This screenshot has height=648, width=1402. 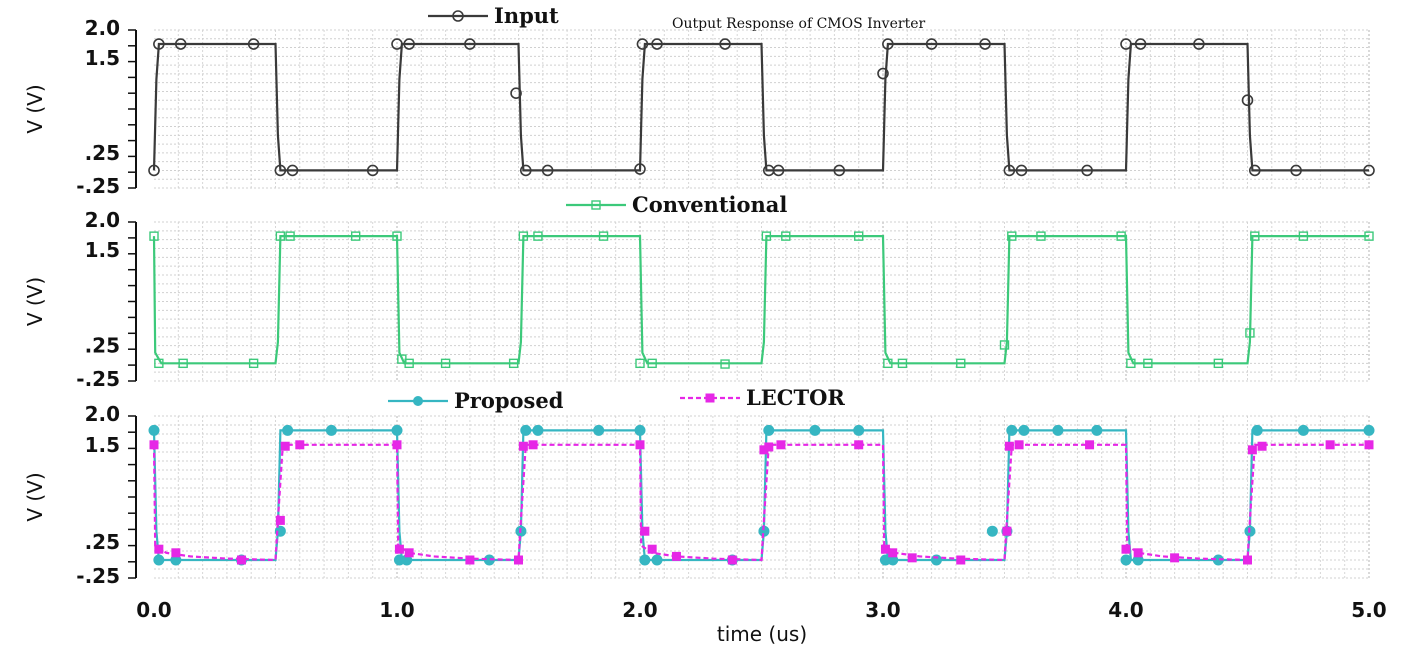 I want to click on y-tick-label: -.25, so click(x=98, y=186).